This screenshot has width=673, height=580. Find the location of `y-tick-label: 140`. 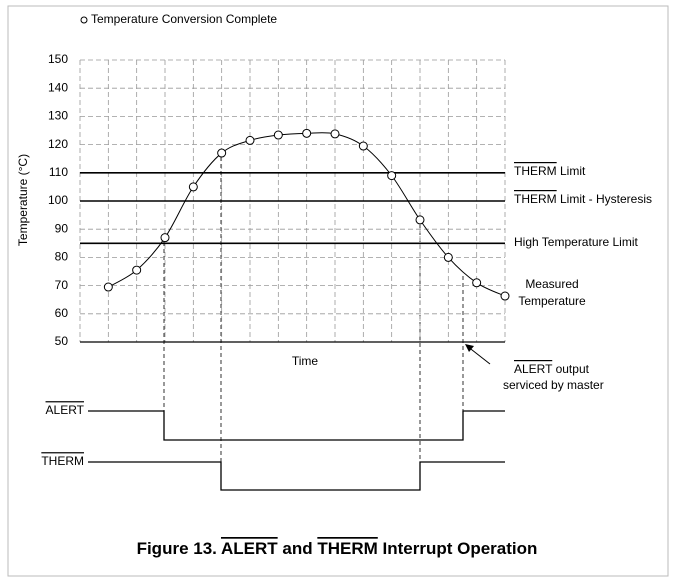

y-tick-label: 140 is located at coordinates (58, 87).